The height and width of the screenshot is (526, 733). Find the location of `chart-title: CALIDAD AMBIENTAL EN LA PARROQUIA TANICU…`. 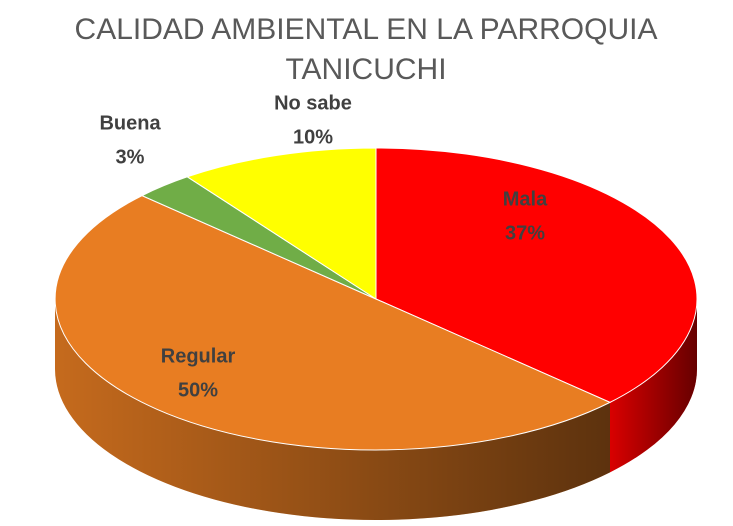

chart-title: CALIDAD AMBIENTAL EN LA PARROQUIA TANICU… is located at coordinates (366, 49).